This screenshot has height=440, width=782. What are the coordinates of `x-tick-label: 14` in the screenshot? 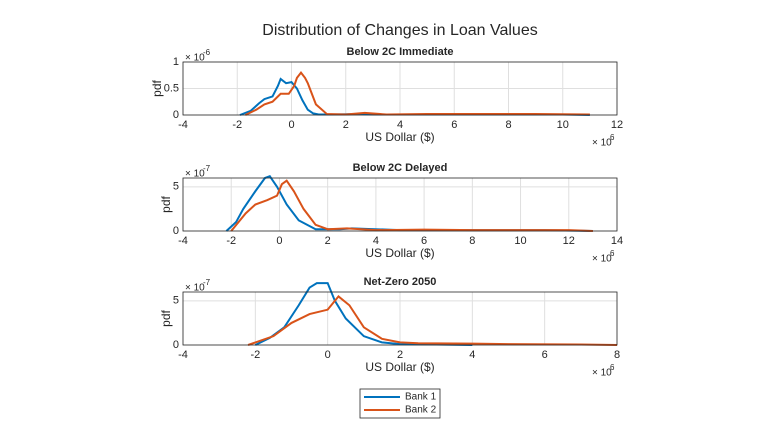 It's located at (617, 241).